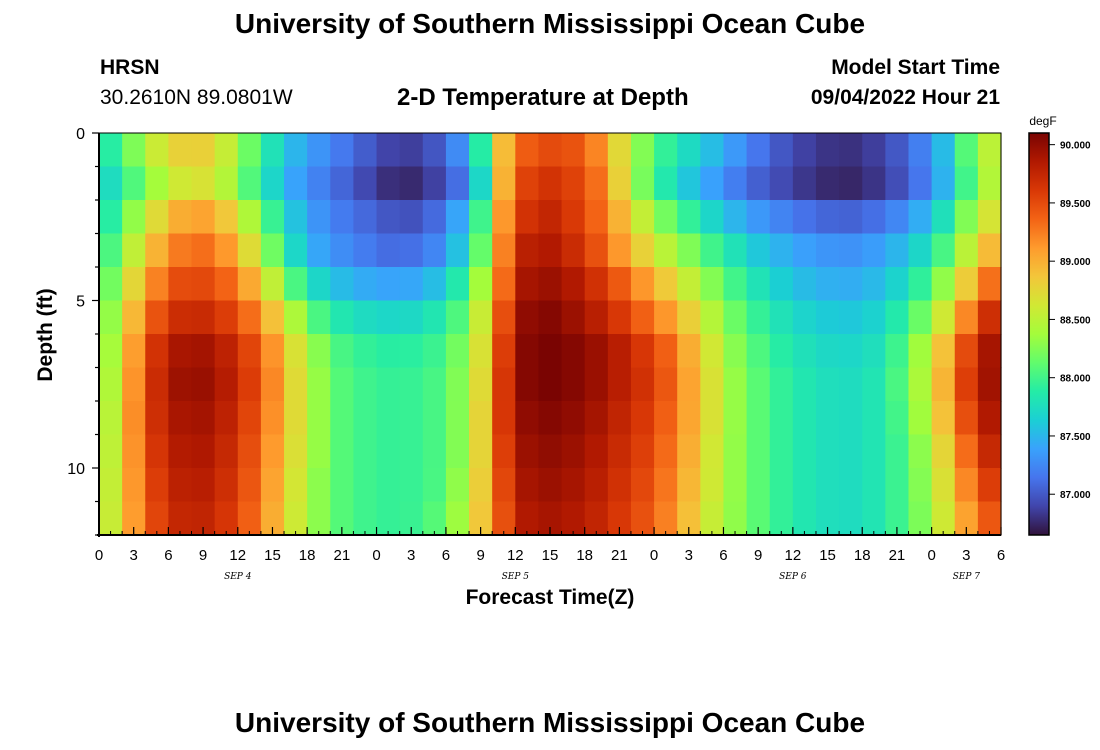  I want to click on x-tick-label: 21, so click(342, 555).